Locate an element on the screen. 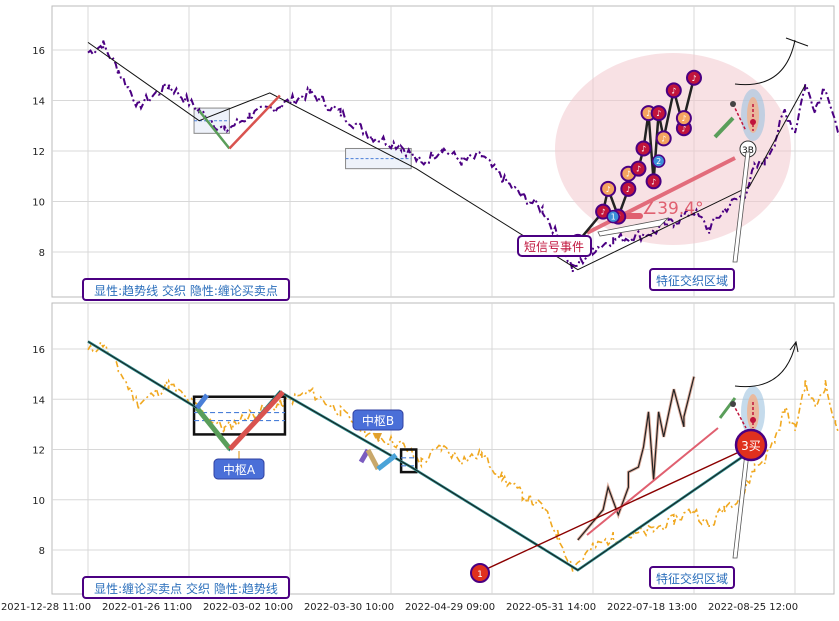 Image resolution: width=839 pixels, height=621 pixels. top-curve-arrow-head is located at coordinates (797, 42).